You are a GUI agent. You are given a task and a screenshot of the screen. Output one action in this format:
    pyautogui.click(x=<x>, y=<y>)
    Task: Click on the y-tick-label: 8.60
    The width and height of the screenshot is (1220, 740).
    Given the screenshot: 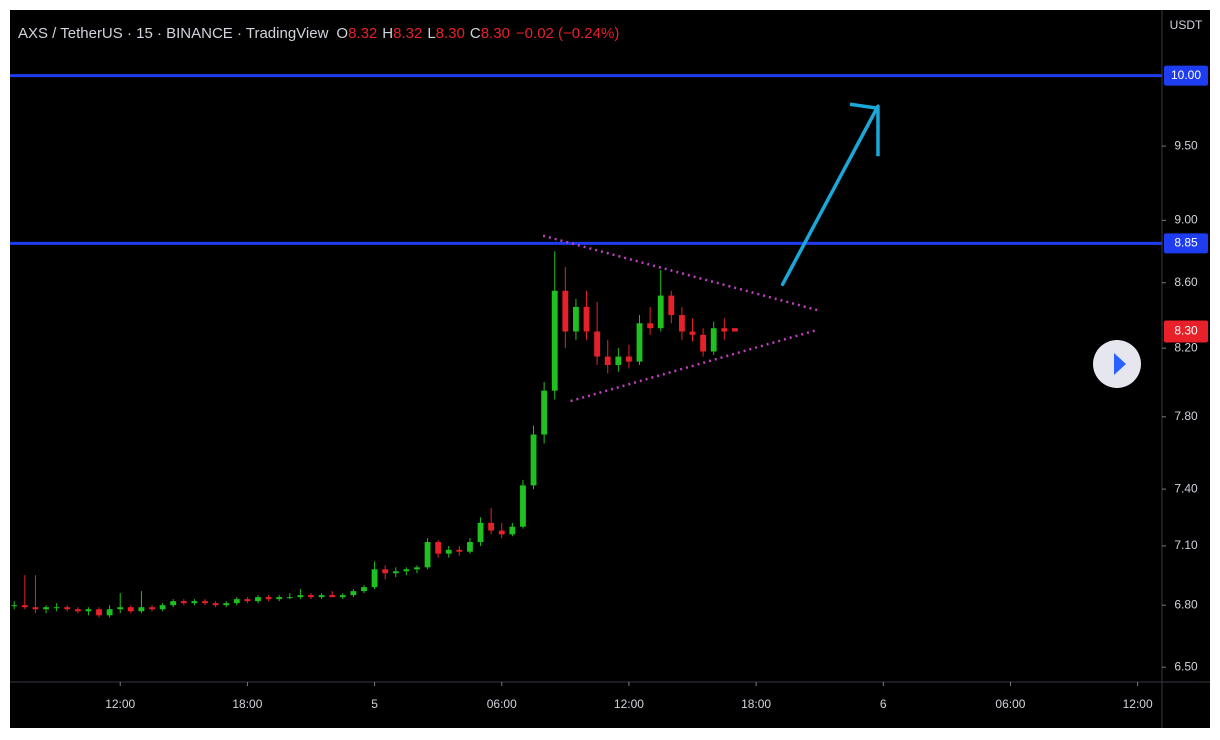 What is the action you would take?
    pyautogui.click(x=1186, y=282)
    